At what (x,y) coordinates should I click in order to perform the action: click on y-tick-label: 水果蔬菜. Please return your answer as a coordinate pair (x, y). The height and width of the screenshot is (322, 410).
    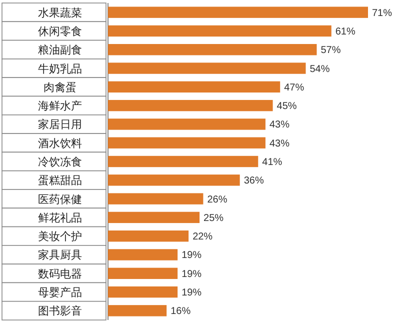
    Looking at the image, I should click on (60, 13).